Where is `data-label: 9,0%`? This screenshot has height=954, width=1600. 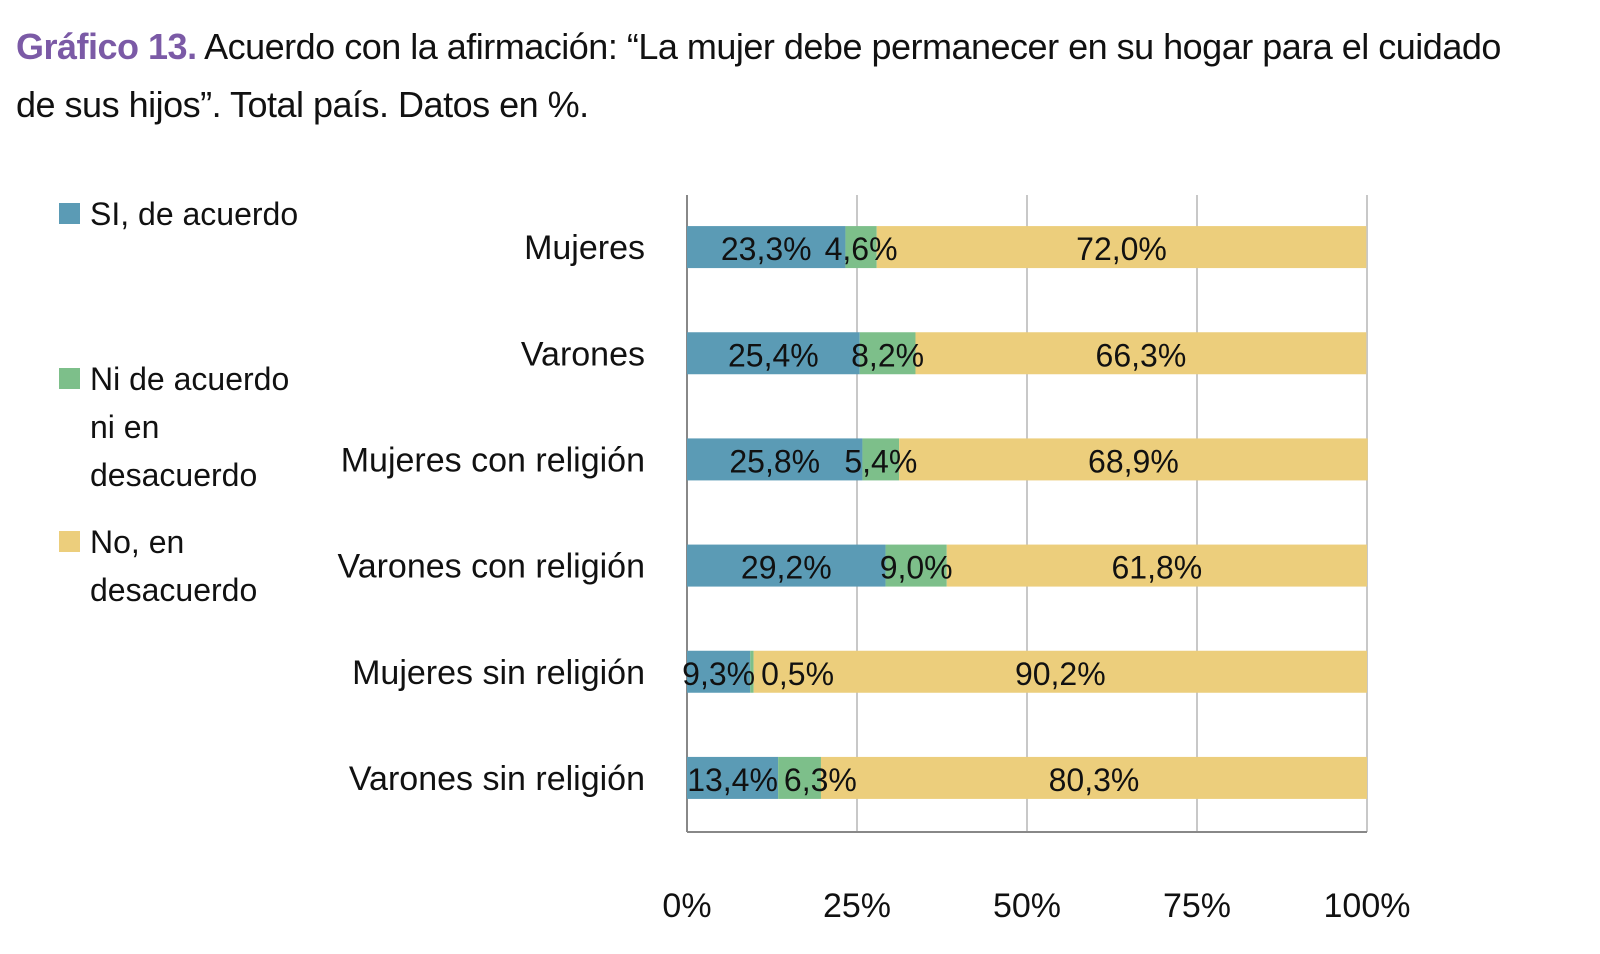
data-label: 9,0% is located at coordinates (916, 568).